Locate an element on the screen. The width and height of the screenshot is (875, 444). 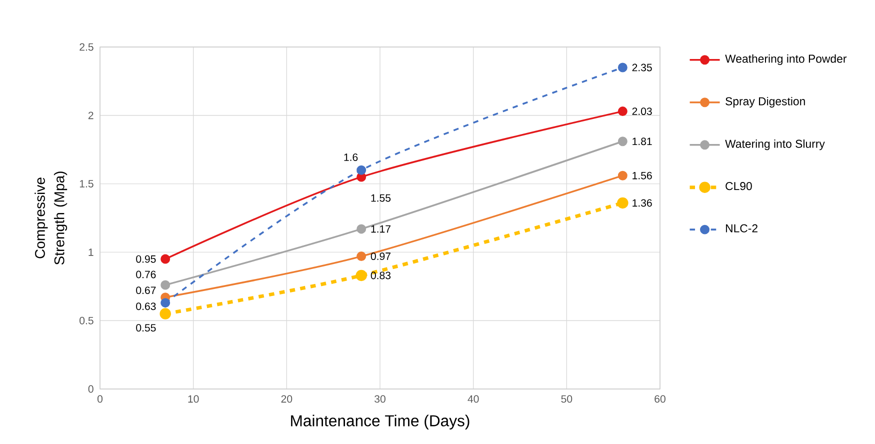
data-label: 0.67 is located at coordinates (146, 290).